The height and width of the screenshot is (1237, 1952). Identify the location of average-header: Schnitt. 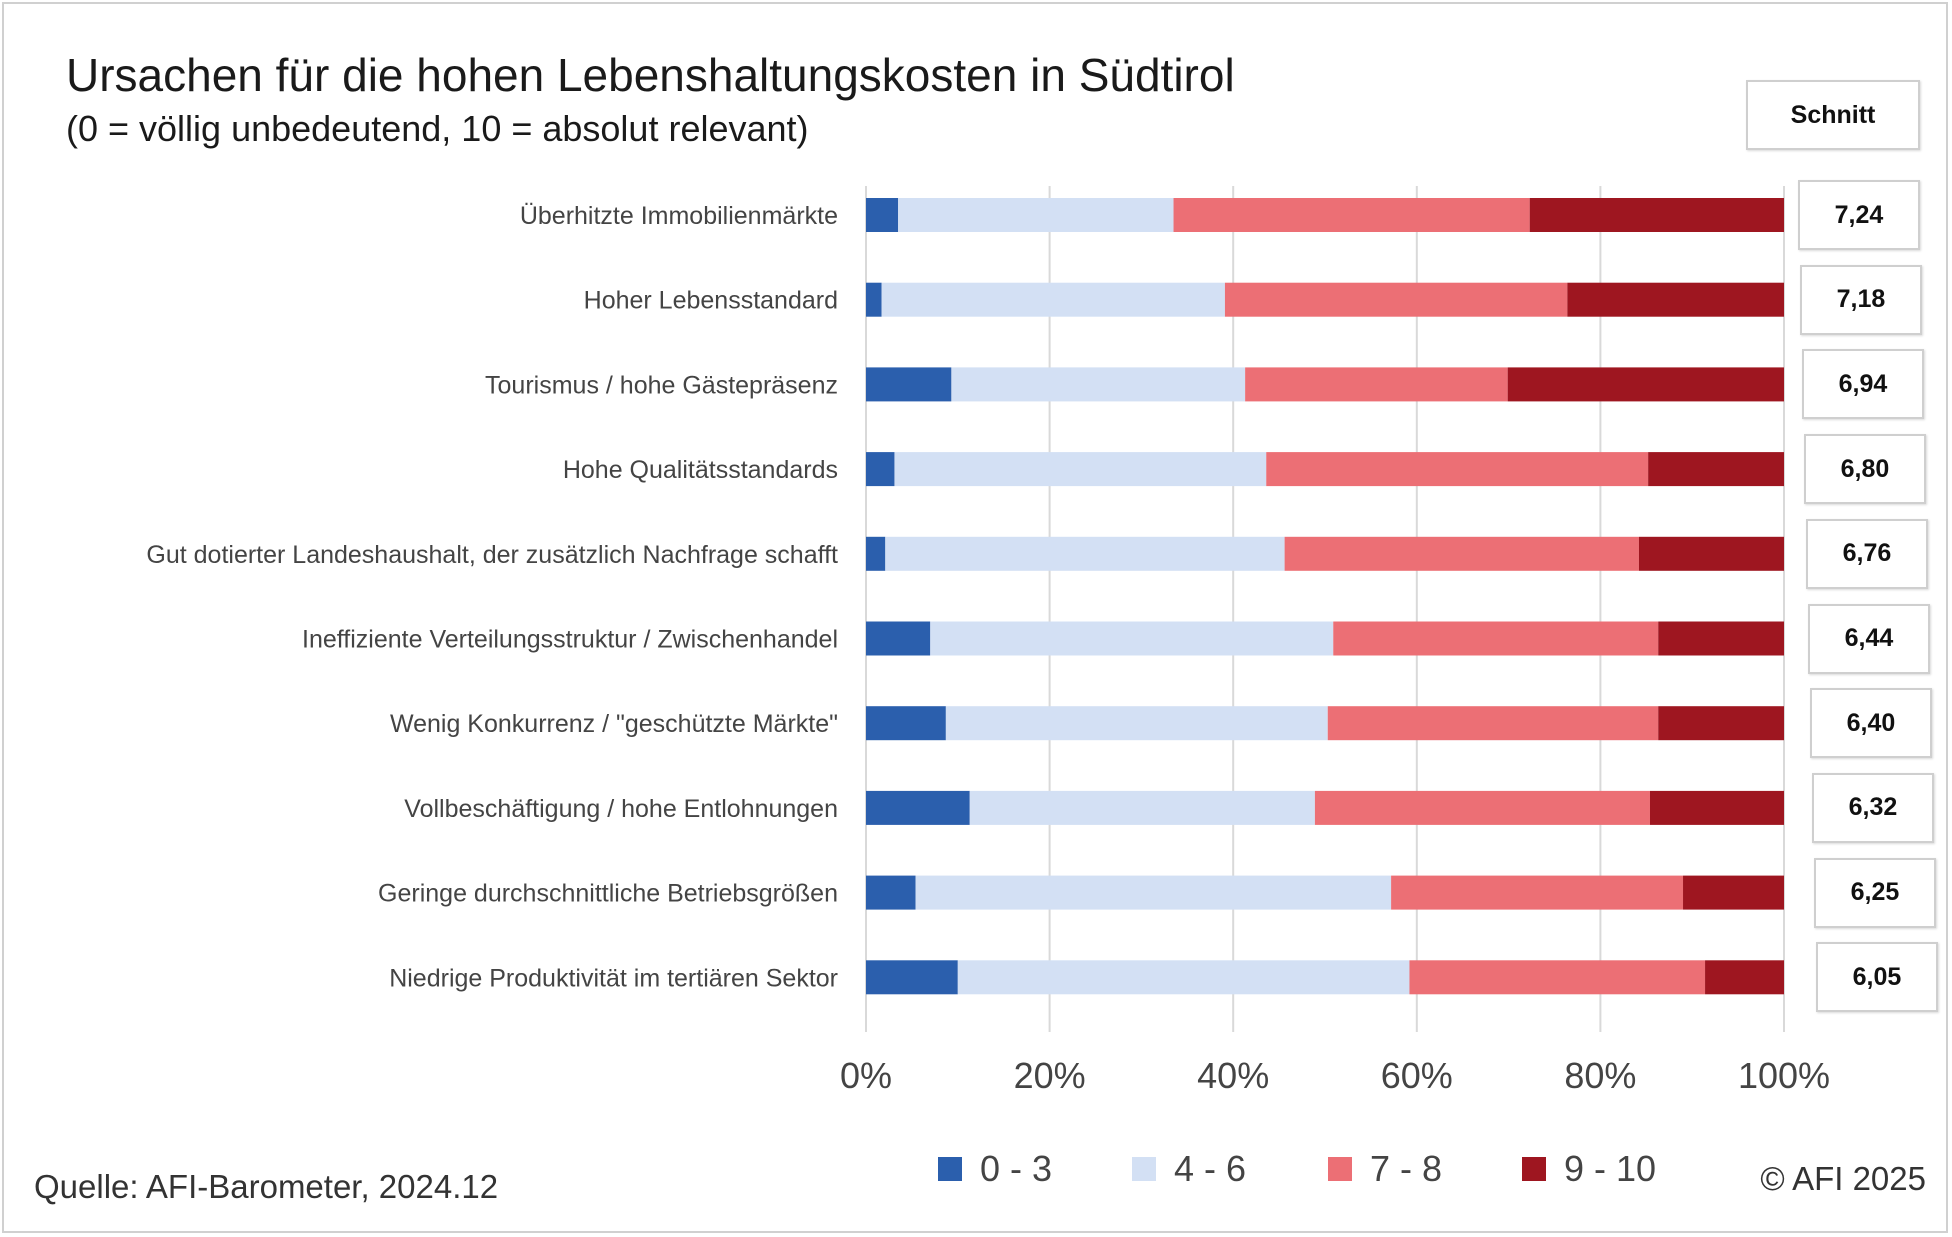
(1833, 115).